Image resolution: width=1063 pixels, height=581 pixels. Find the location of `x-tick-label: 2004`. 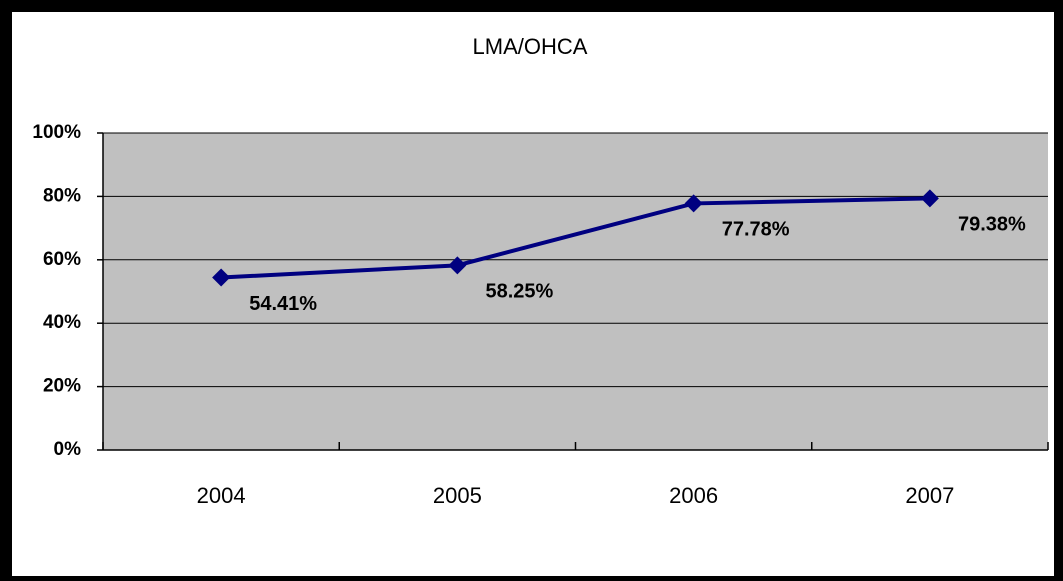

x-tick-label: 2004 is located at coordinates (221, 495).